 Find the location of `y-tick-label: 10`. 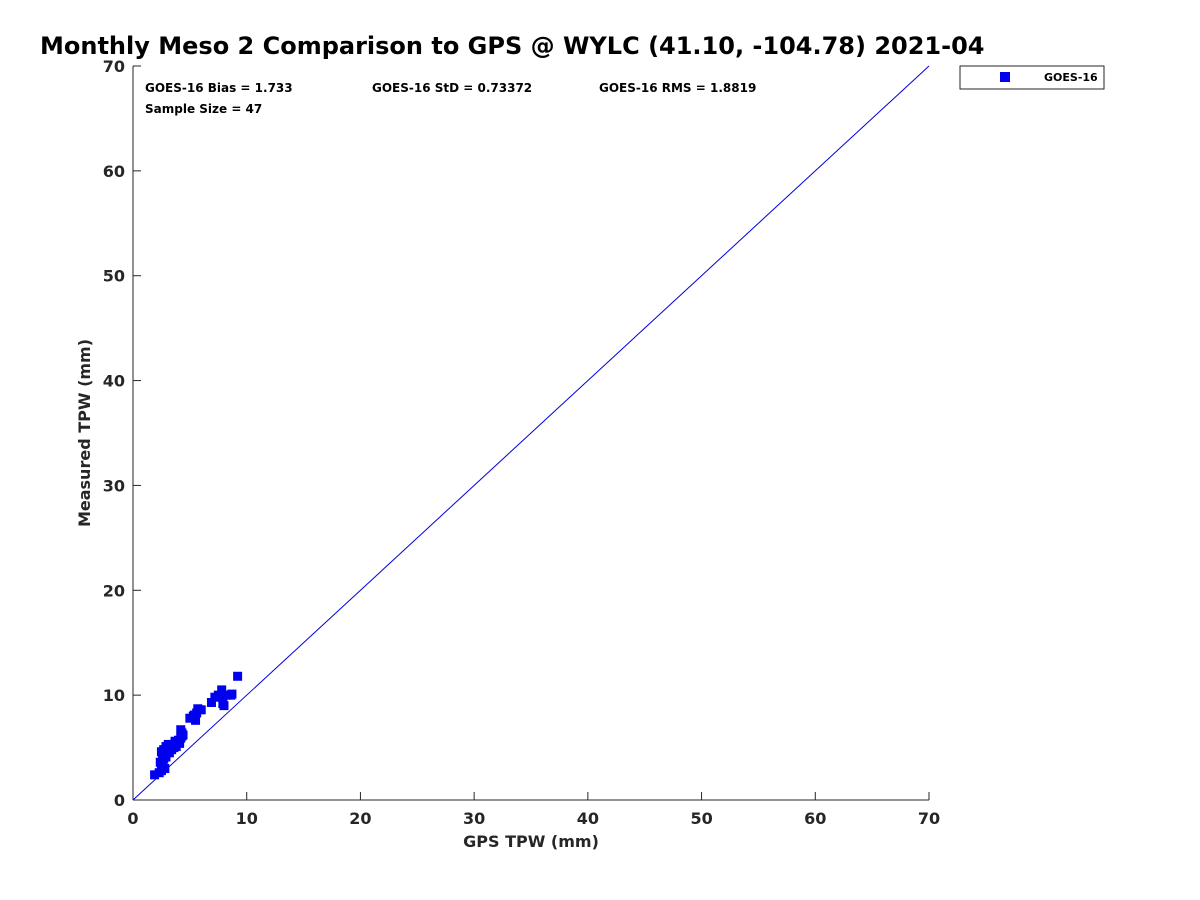

y-tick-label: 10 is located at coordinates (114, 695).